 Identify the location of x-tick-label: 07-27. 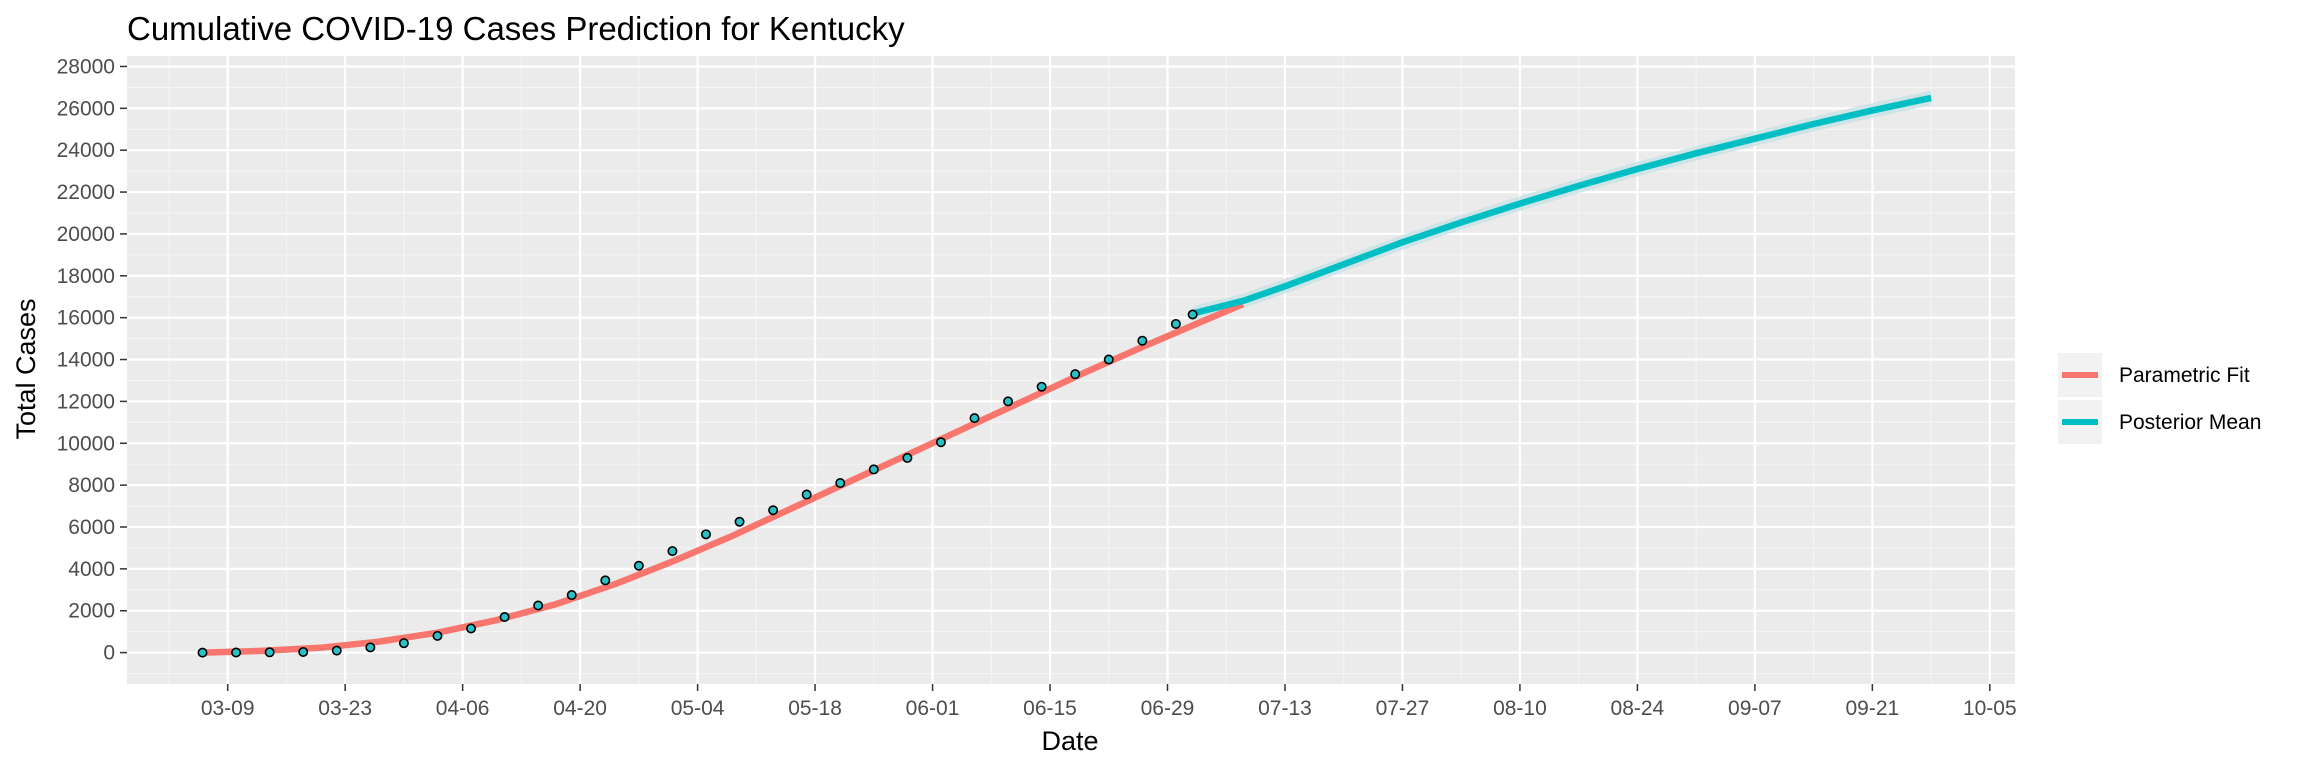
(1403, 708).